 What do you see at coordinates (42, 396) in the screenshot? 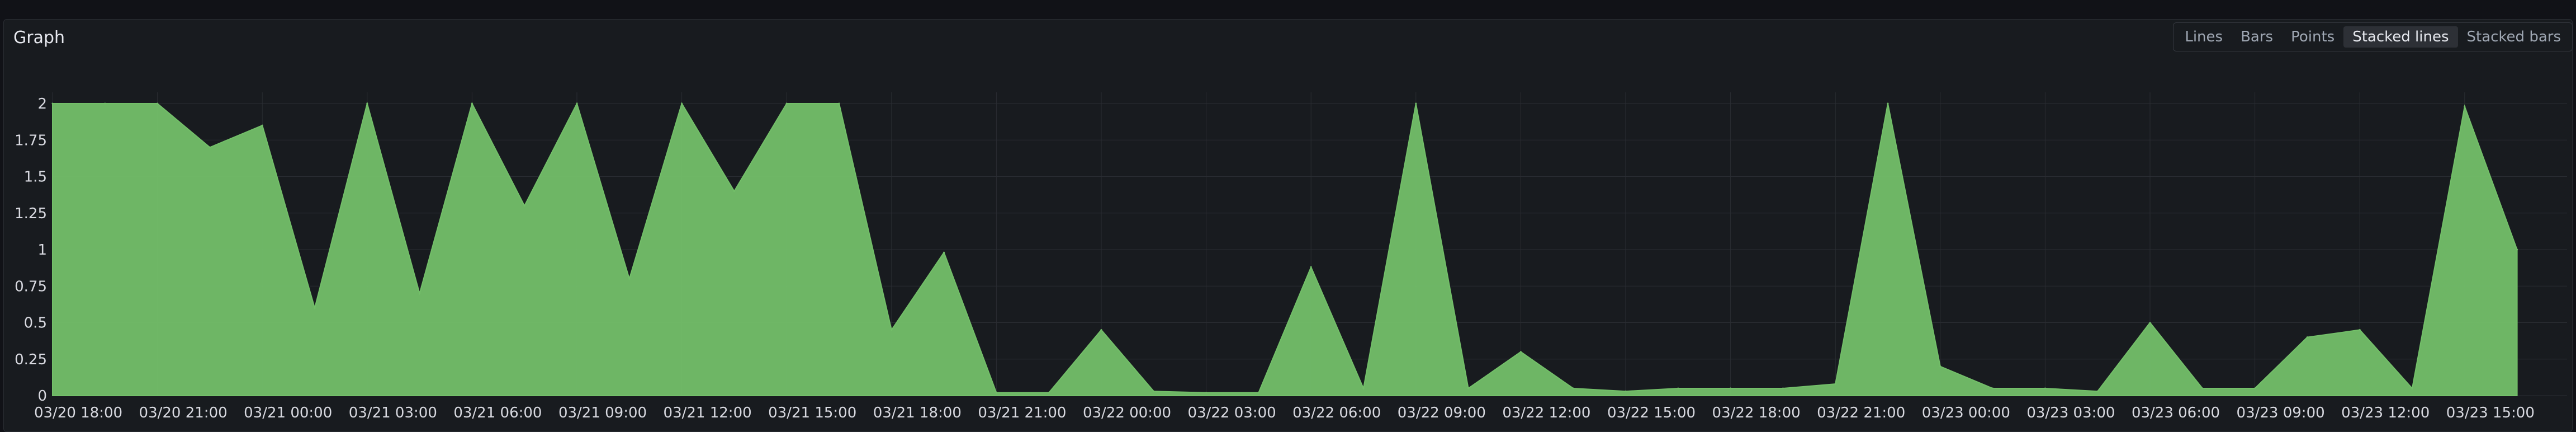
I see `y-tick-label: 0` at bounding box center [42, 396].